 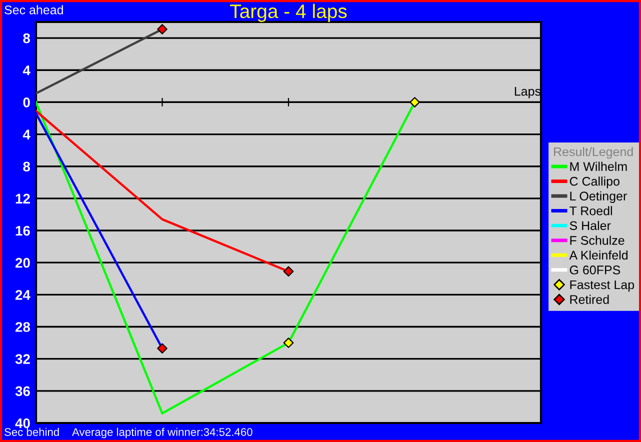 I want to click on y-tick-label: 20, so click(x=22, y=263).